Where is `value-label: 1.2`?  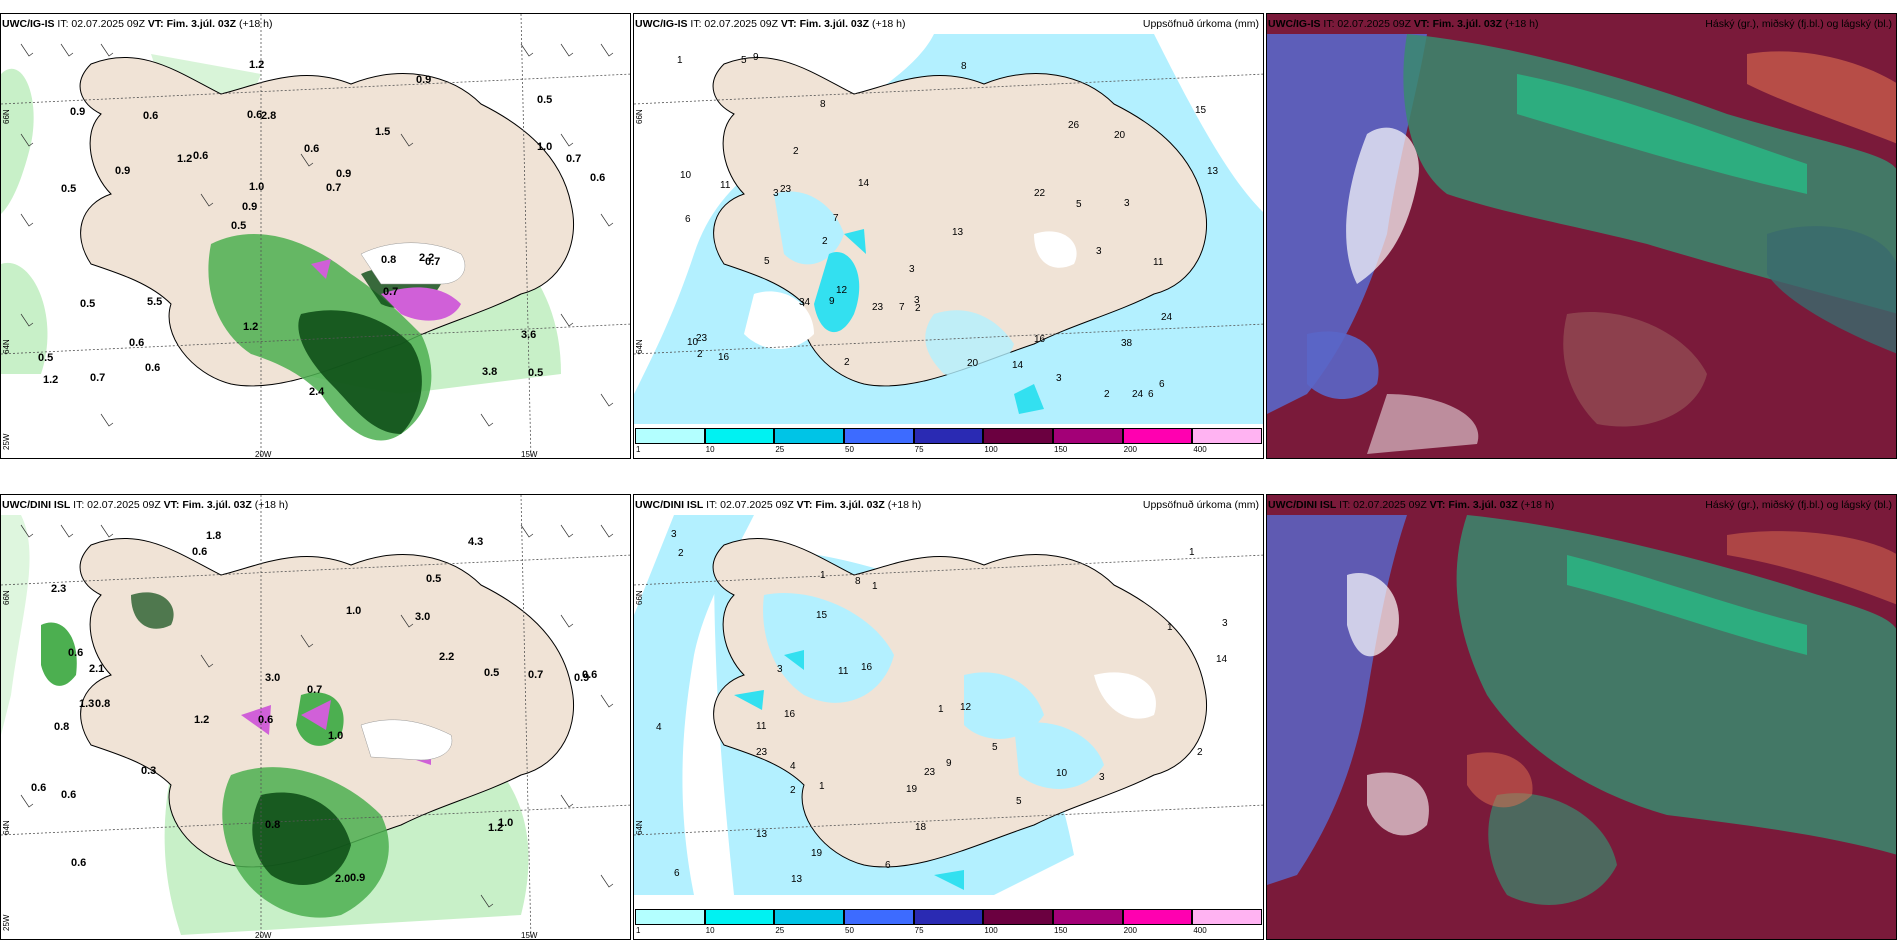 value-label: 1.2 is located at coordinates (184, 159).